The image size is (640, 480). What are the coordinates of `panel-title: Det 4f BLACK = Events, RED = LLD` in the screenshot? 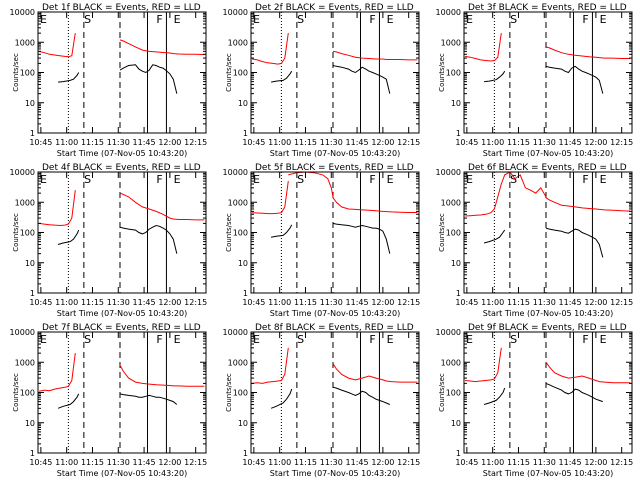 It's located at (121, 168).